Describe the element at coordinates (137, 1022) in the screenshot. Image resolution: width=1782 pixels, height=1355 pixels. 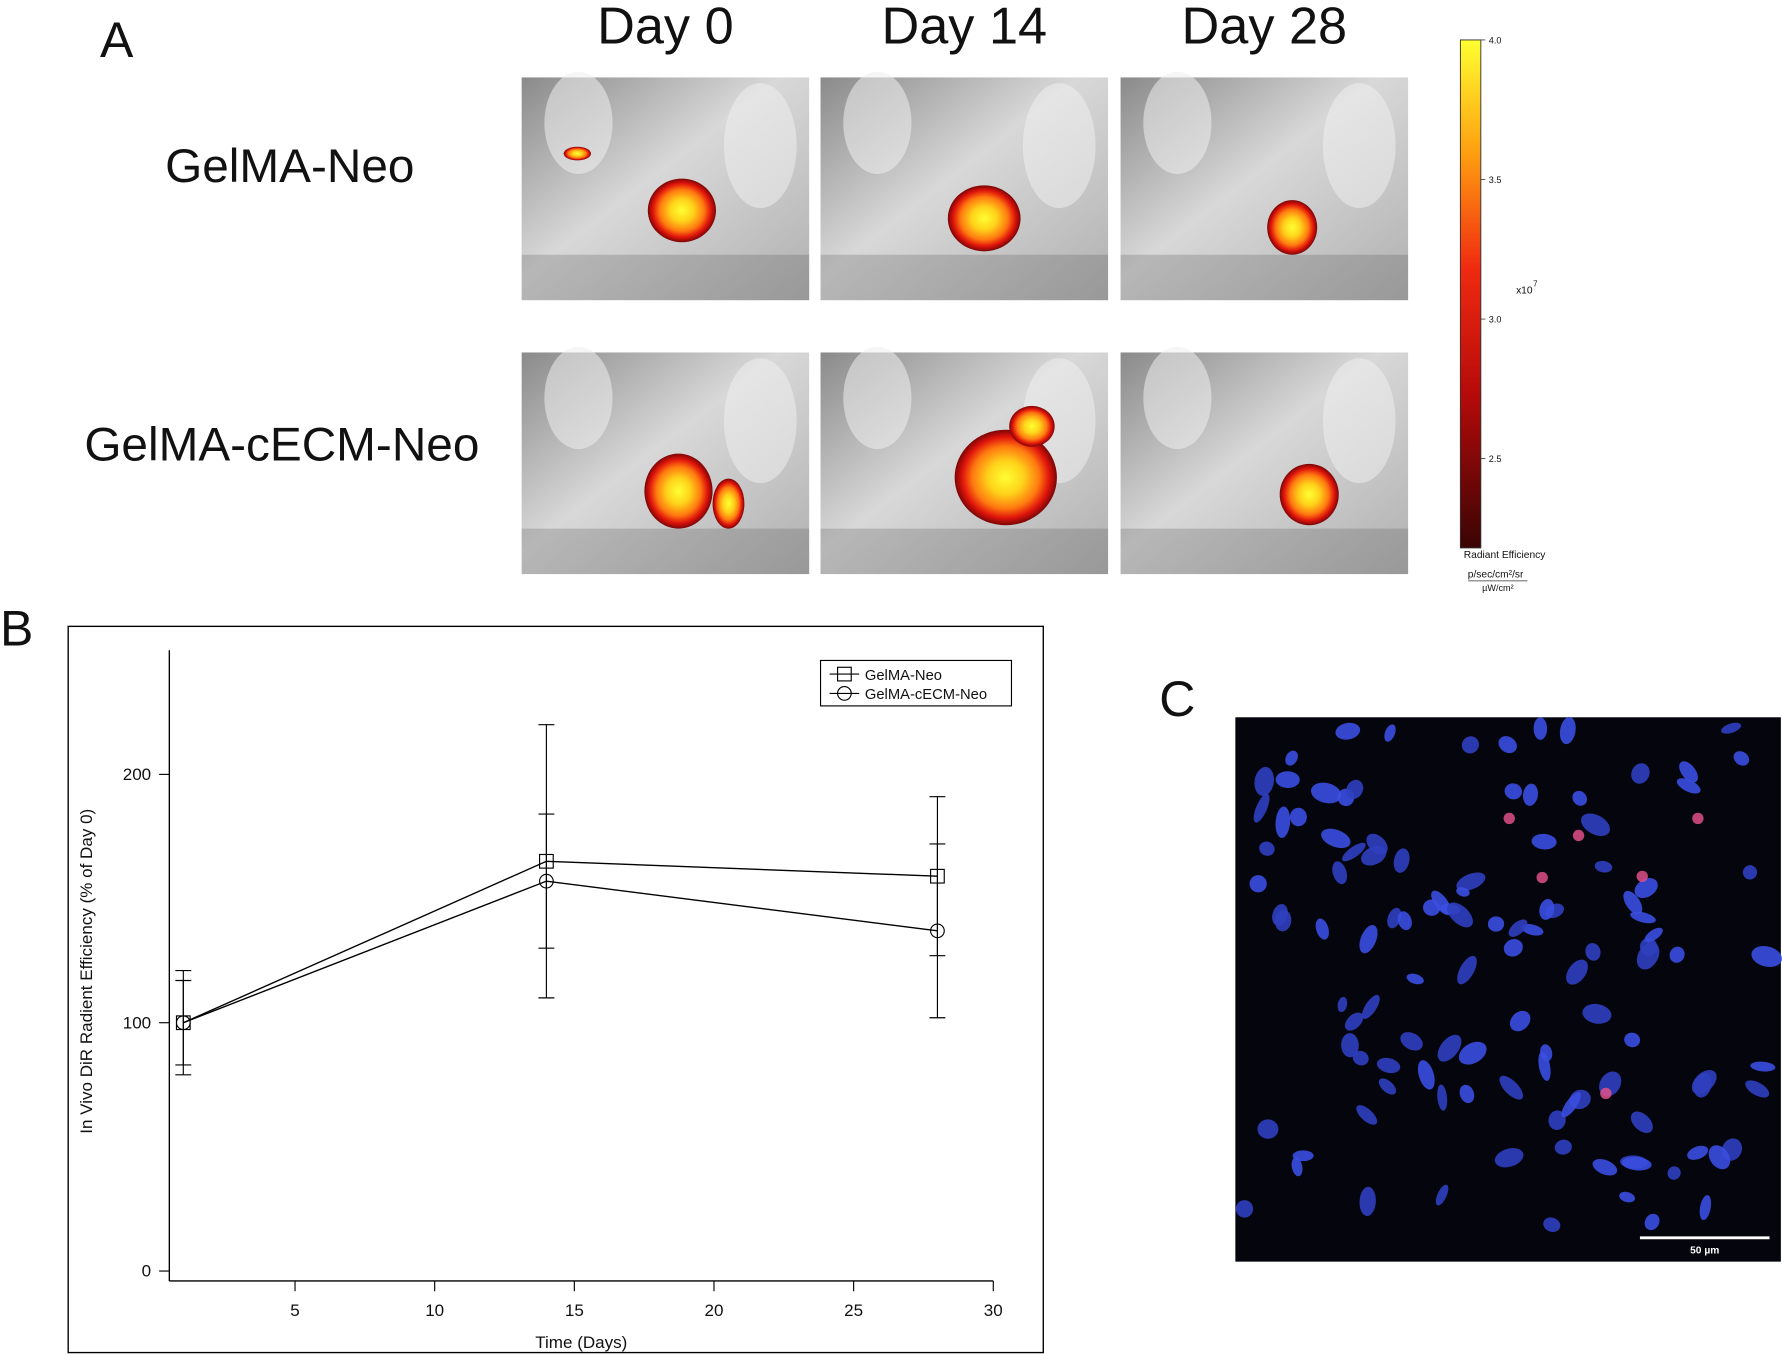
I see `y-tick-label: 100` at that location.